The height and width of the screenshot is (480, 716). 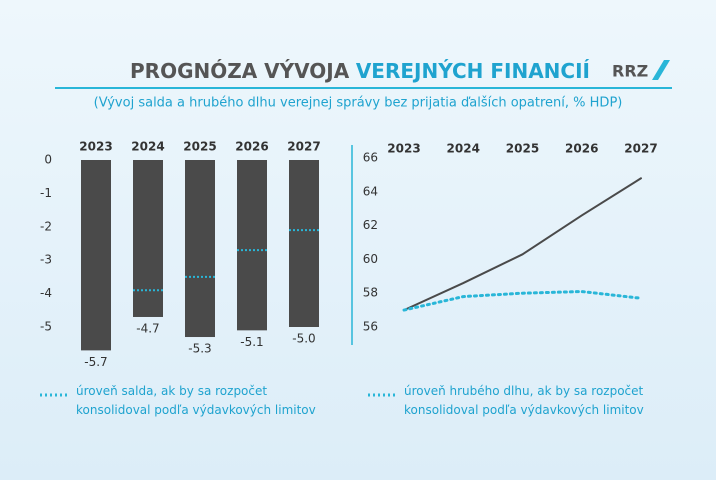 I want to click on value-label: -5.1, so click(x=251, y=342).